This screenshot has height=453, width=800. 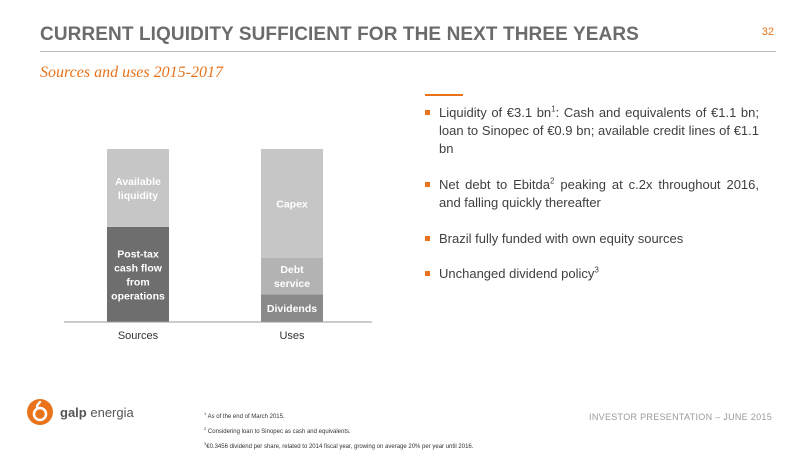 I want to click on bar-segment-available-liquidity, so click(x=138, y=188).